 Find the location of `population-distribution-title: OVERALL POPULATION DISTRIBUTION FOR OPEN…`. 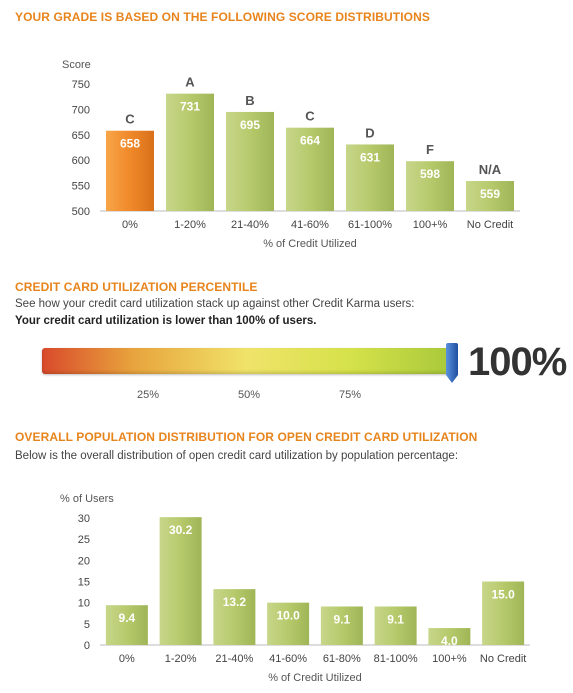

population-distribution-title: OVERALL POPULATION DISTRIBUTION FOR OPEN… is located at coordinates (246, 437).